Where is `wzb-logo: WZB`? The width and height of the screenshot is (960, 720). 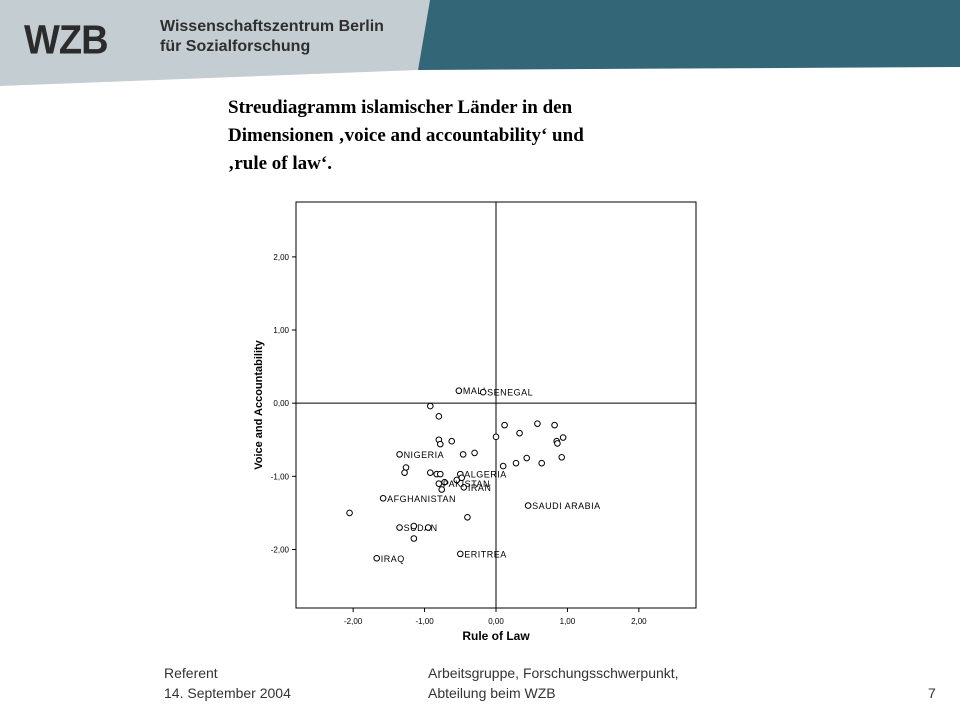
wzb-logo: WZB is located at coordinates (66, 41).